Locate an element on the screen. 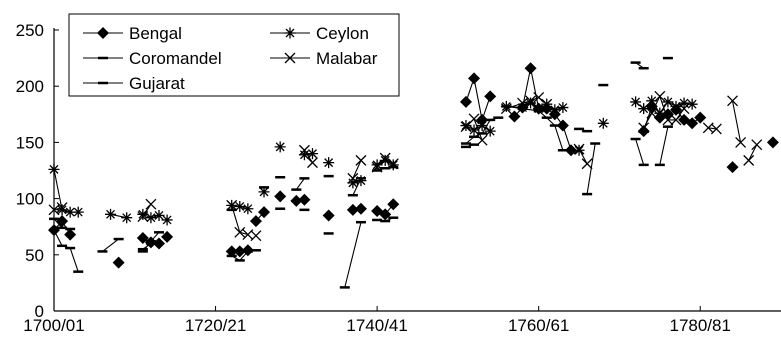 This screenshot has width=781, height=340. ceylon-line is located at coordinates (478, 128).